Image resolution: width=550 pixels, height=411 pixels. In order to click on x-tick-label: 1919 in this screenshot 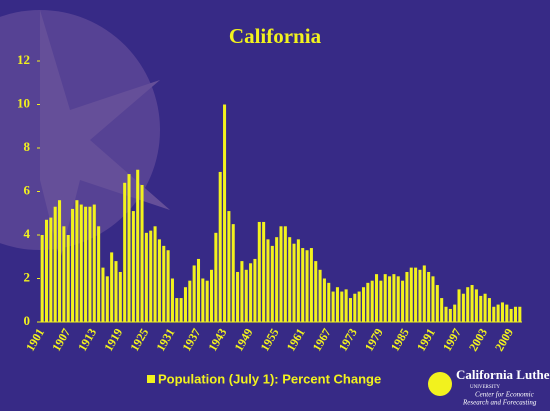, I will do `click(113, 340)`.